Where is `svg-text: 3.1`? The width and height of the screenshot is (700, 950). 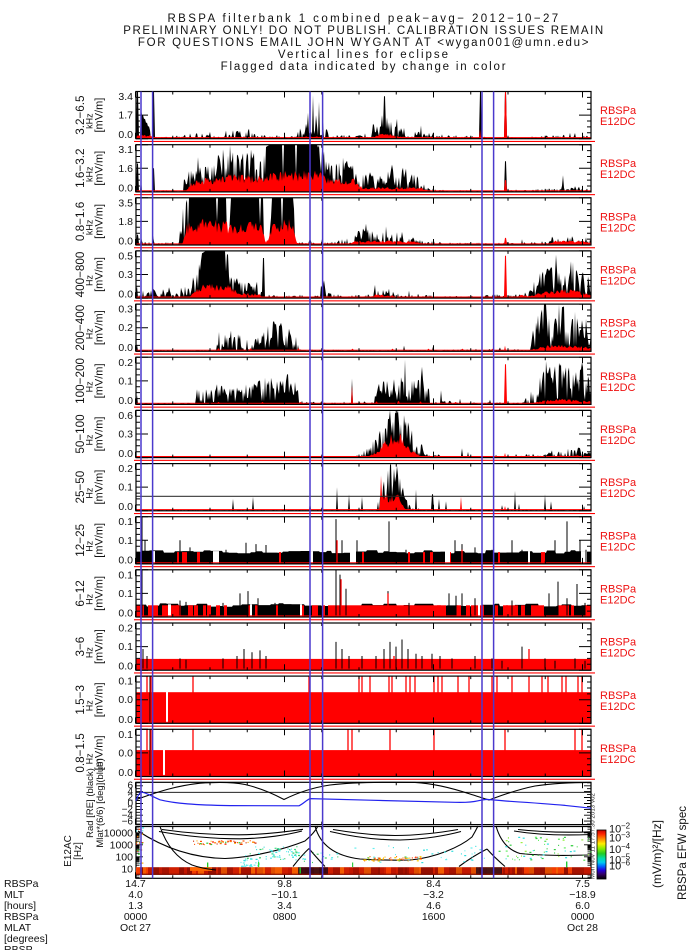
svg-text: 3.1 is located at coordinates (125, 150).